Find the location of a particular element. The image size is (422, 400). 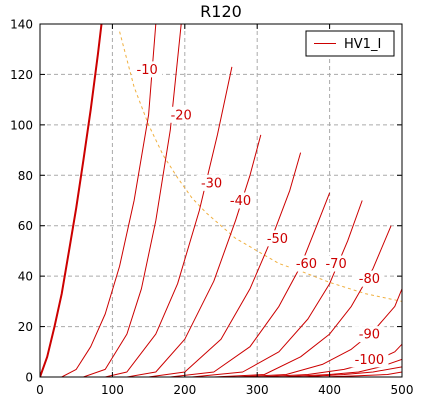

legend-label: HV1_I is located at coordinates (362, 44).